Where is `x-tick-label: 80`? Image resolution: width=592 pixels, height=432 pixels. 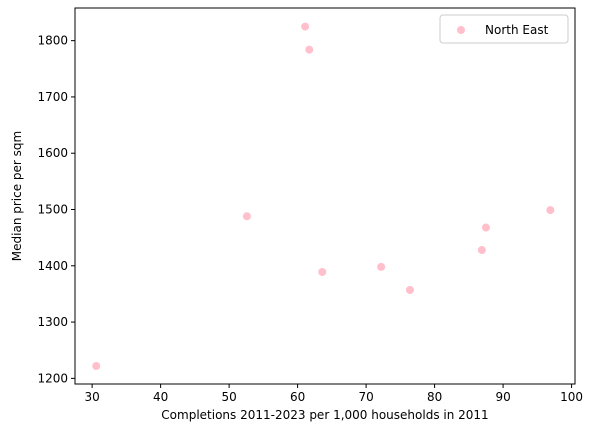
x-tick-label: 80 is located at coordinates (434, 397).